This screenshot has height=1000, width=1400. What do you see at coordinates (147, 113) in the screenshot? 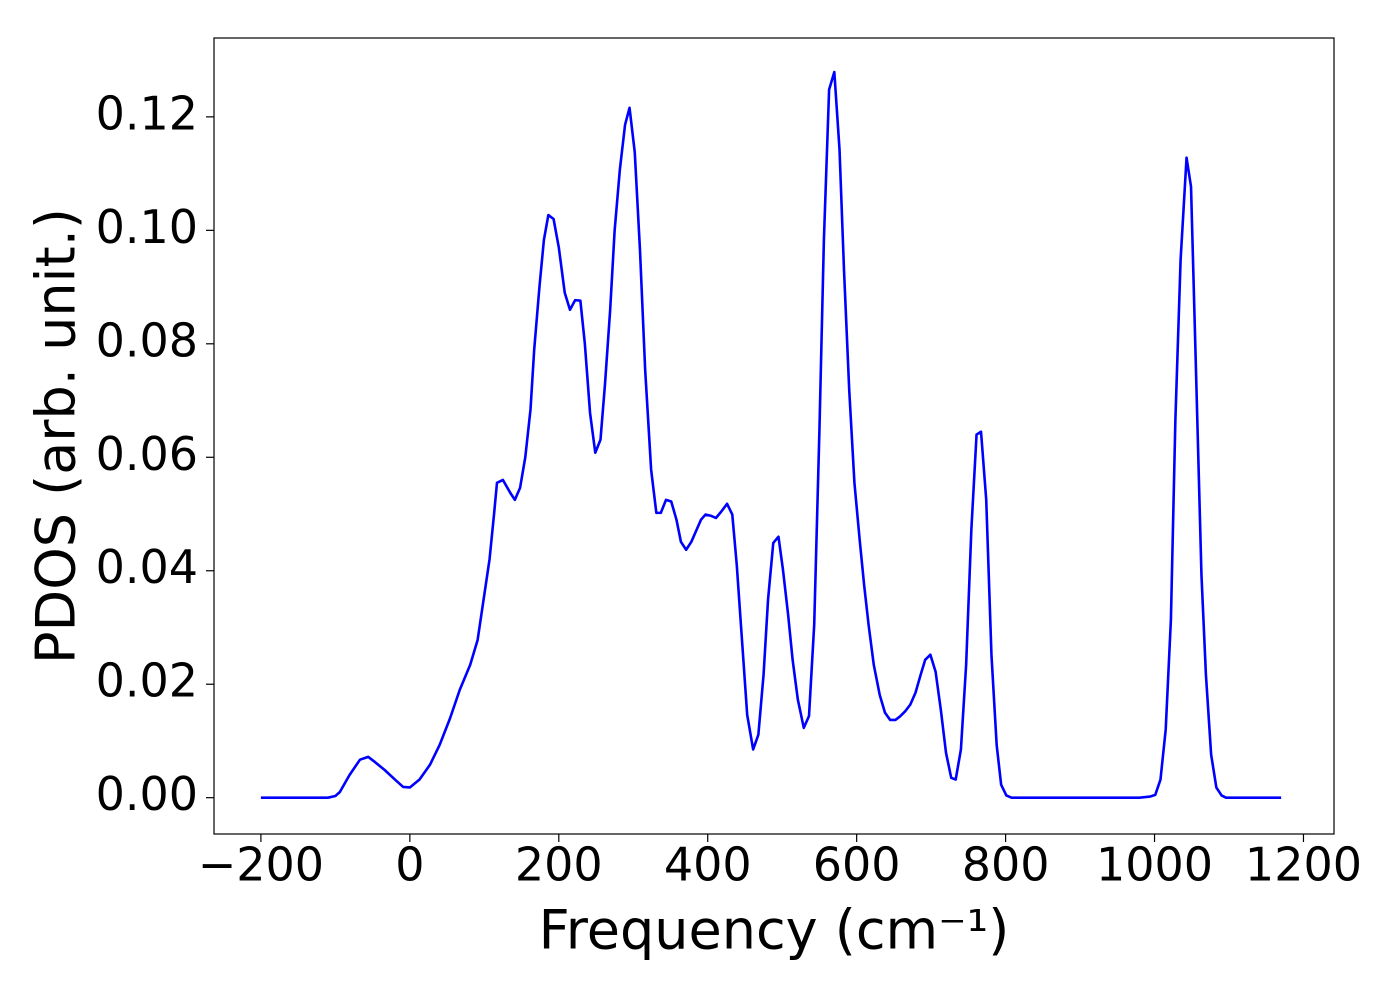
I see `y-tick-label: 0.12` at bounding box center [147, 113].